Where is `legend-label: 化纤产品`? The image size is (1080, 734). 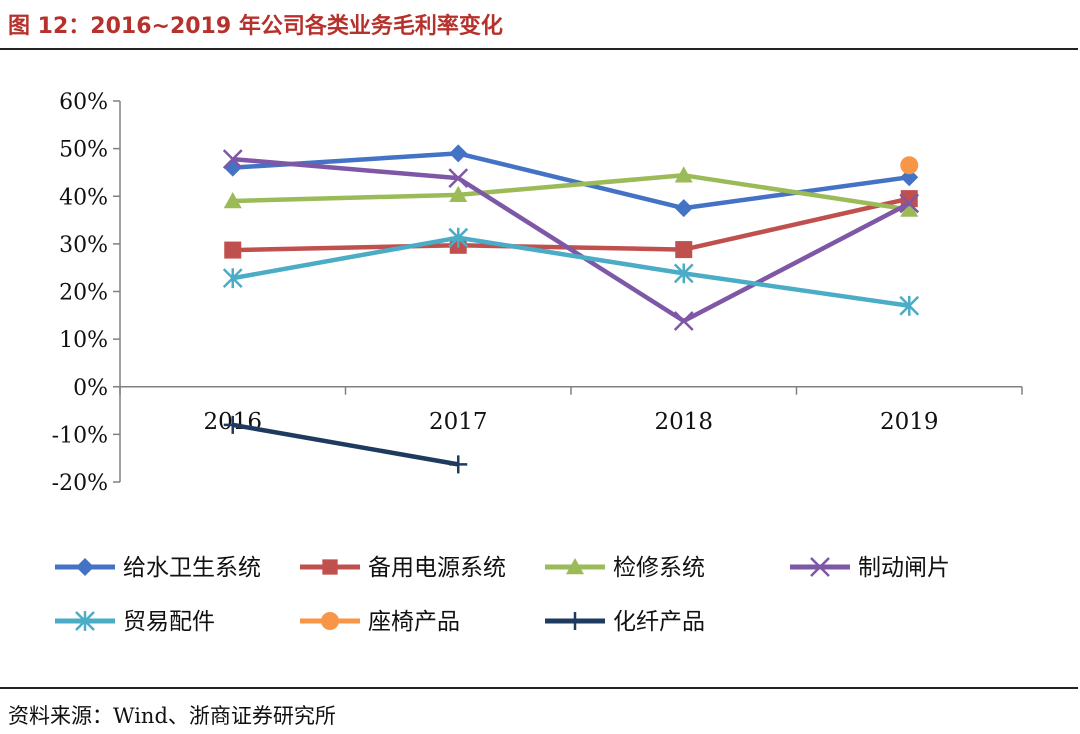
legend-label: 化纤产品 is located at coordinates (659, 622).